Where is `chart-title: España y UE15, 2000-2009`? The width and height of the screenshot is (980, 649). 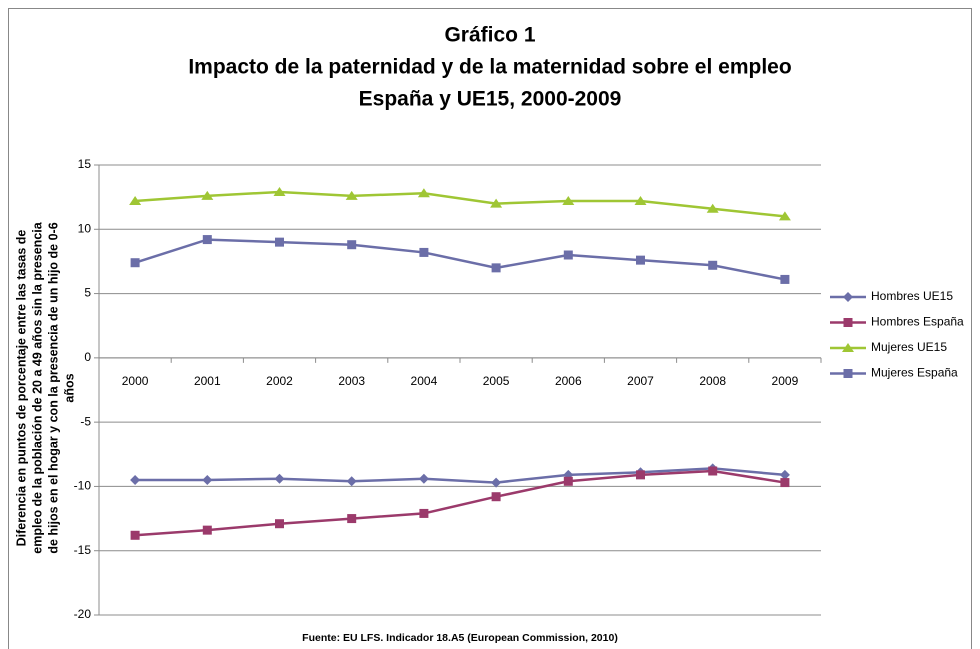 chart-title: España y UE15, 2000-2009 is located at coordinates (490, 99).